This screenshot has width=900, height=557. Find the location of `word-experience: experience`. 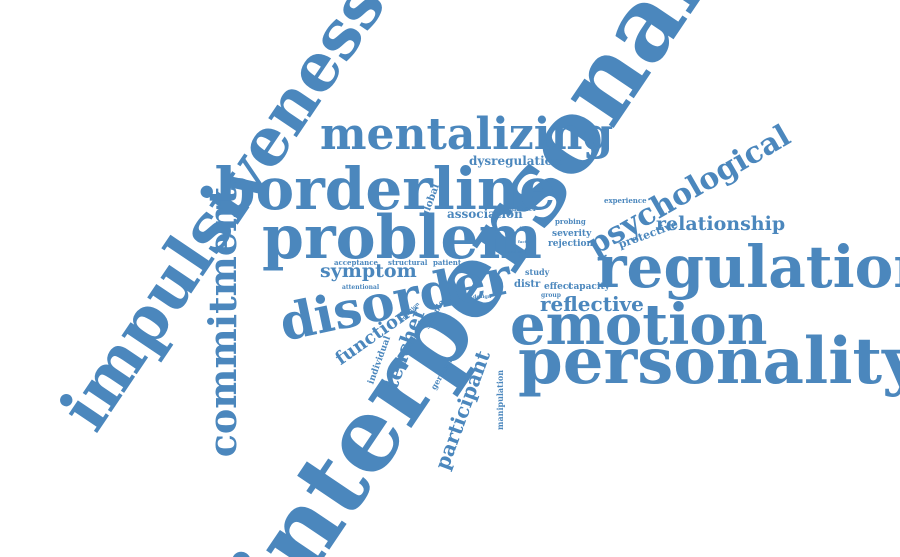

word-experience: experience is located at coordinates (625, 200).